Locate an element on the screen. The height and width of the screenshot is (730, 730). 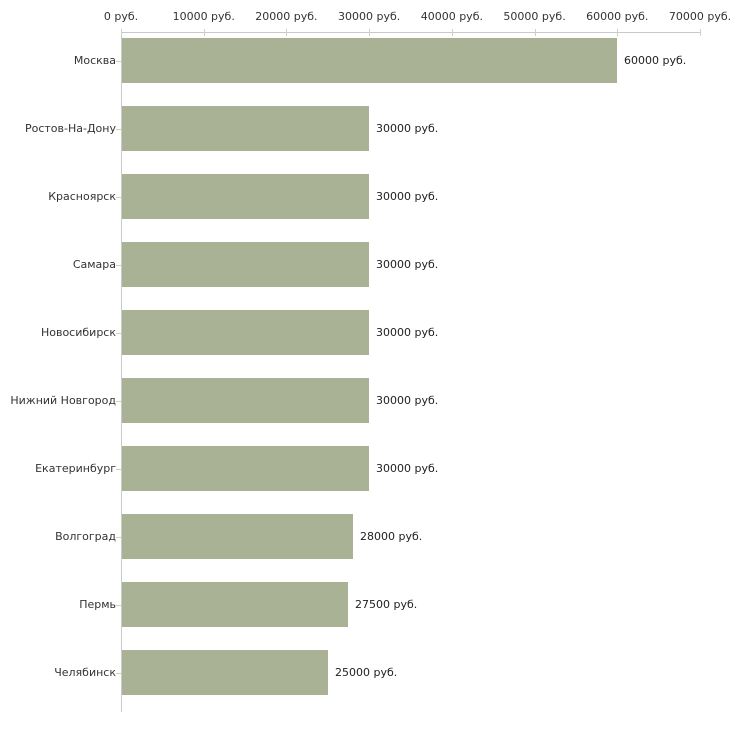
category-label: Пермь is located at coordinates (97, 604).